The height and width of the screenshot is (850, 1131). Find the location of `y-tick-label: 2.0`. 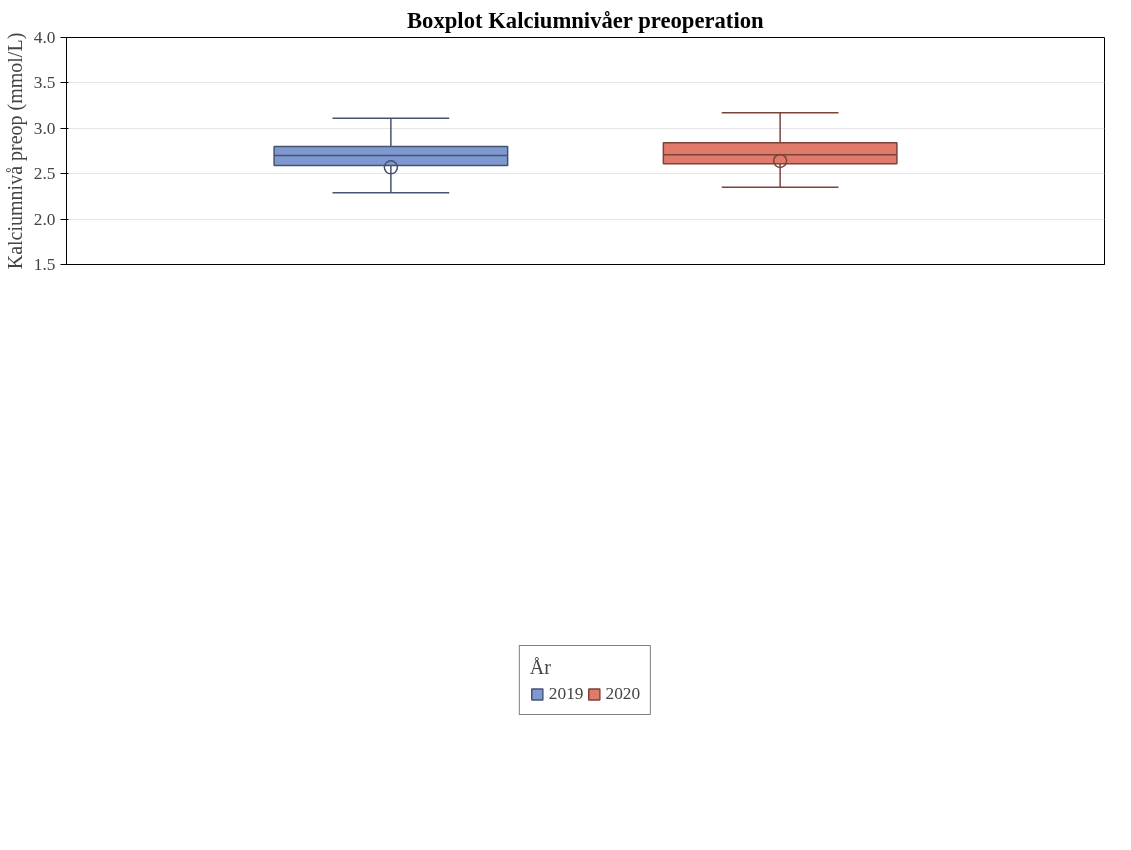

y-tick-label: 2.0 is located at coordinates (44, 219).